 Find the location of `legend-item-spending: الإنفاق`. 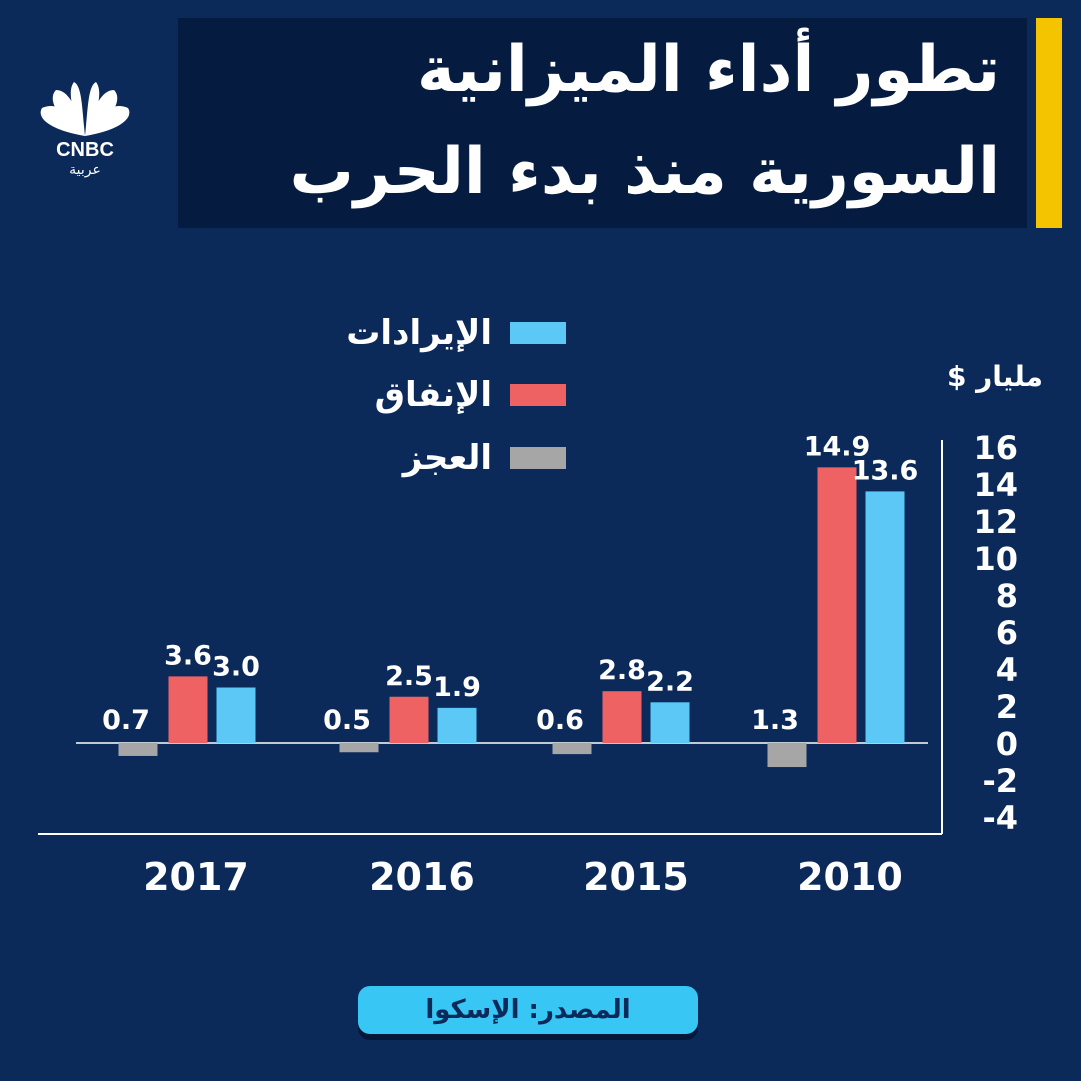

legend-item-spending: الإنفاق is located at coordinates (470, 395).